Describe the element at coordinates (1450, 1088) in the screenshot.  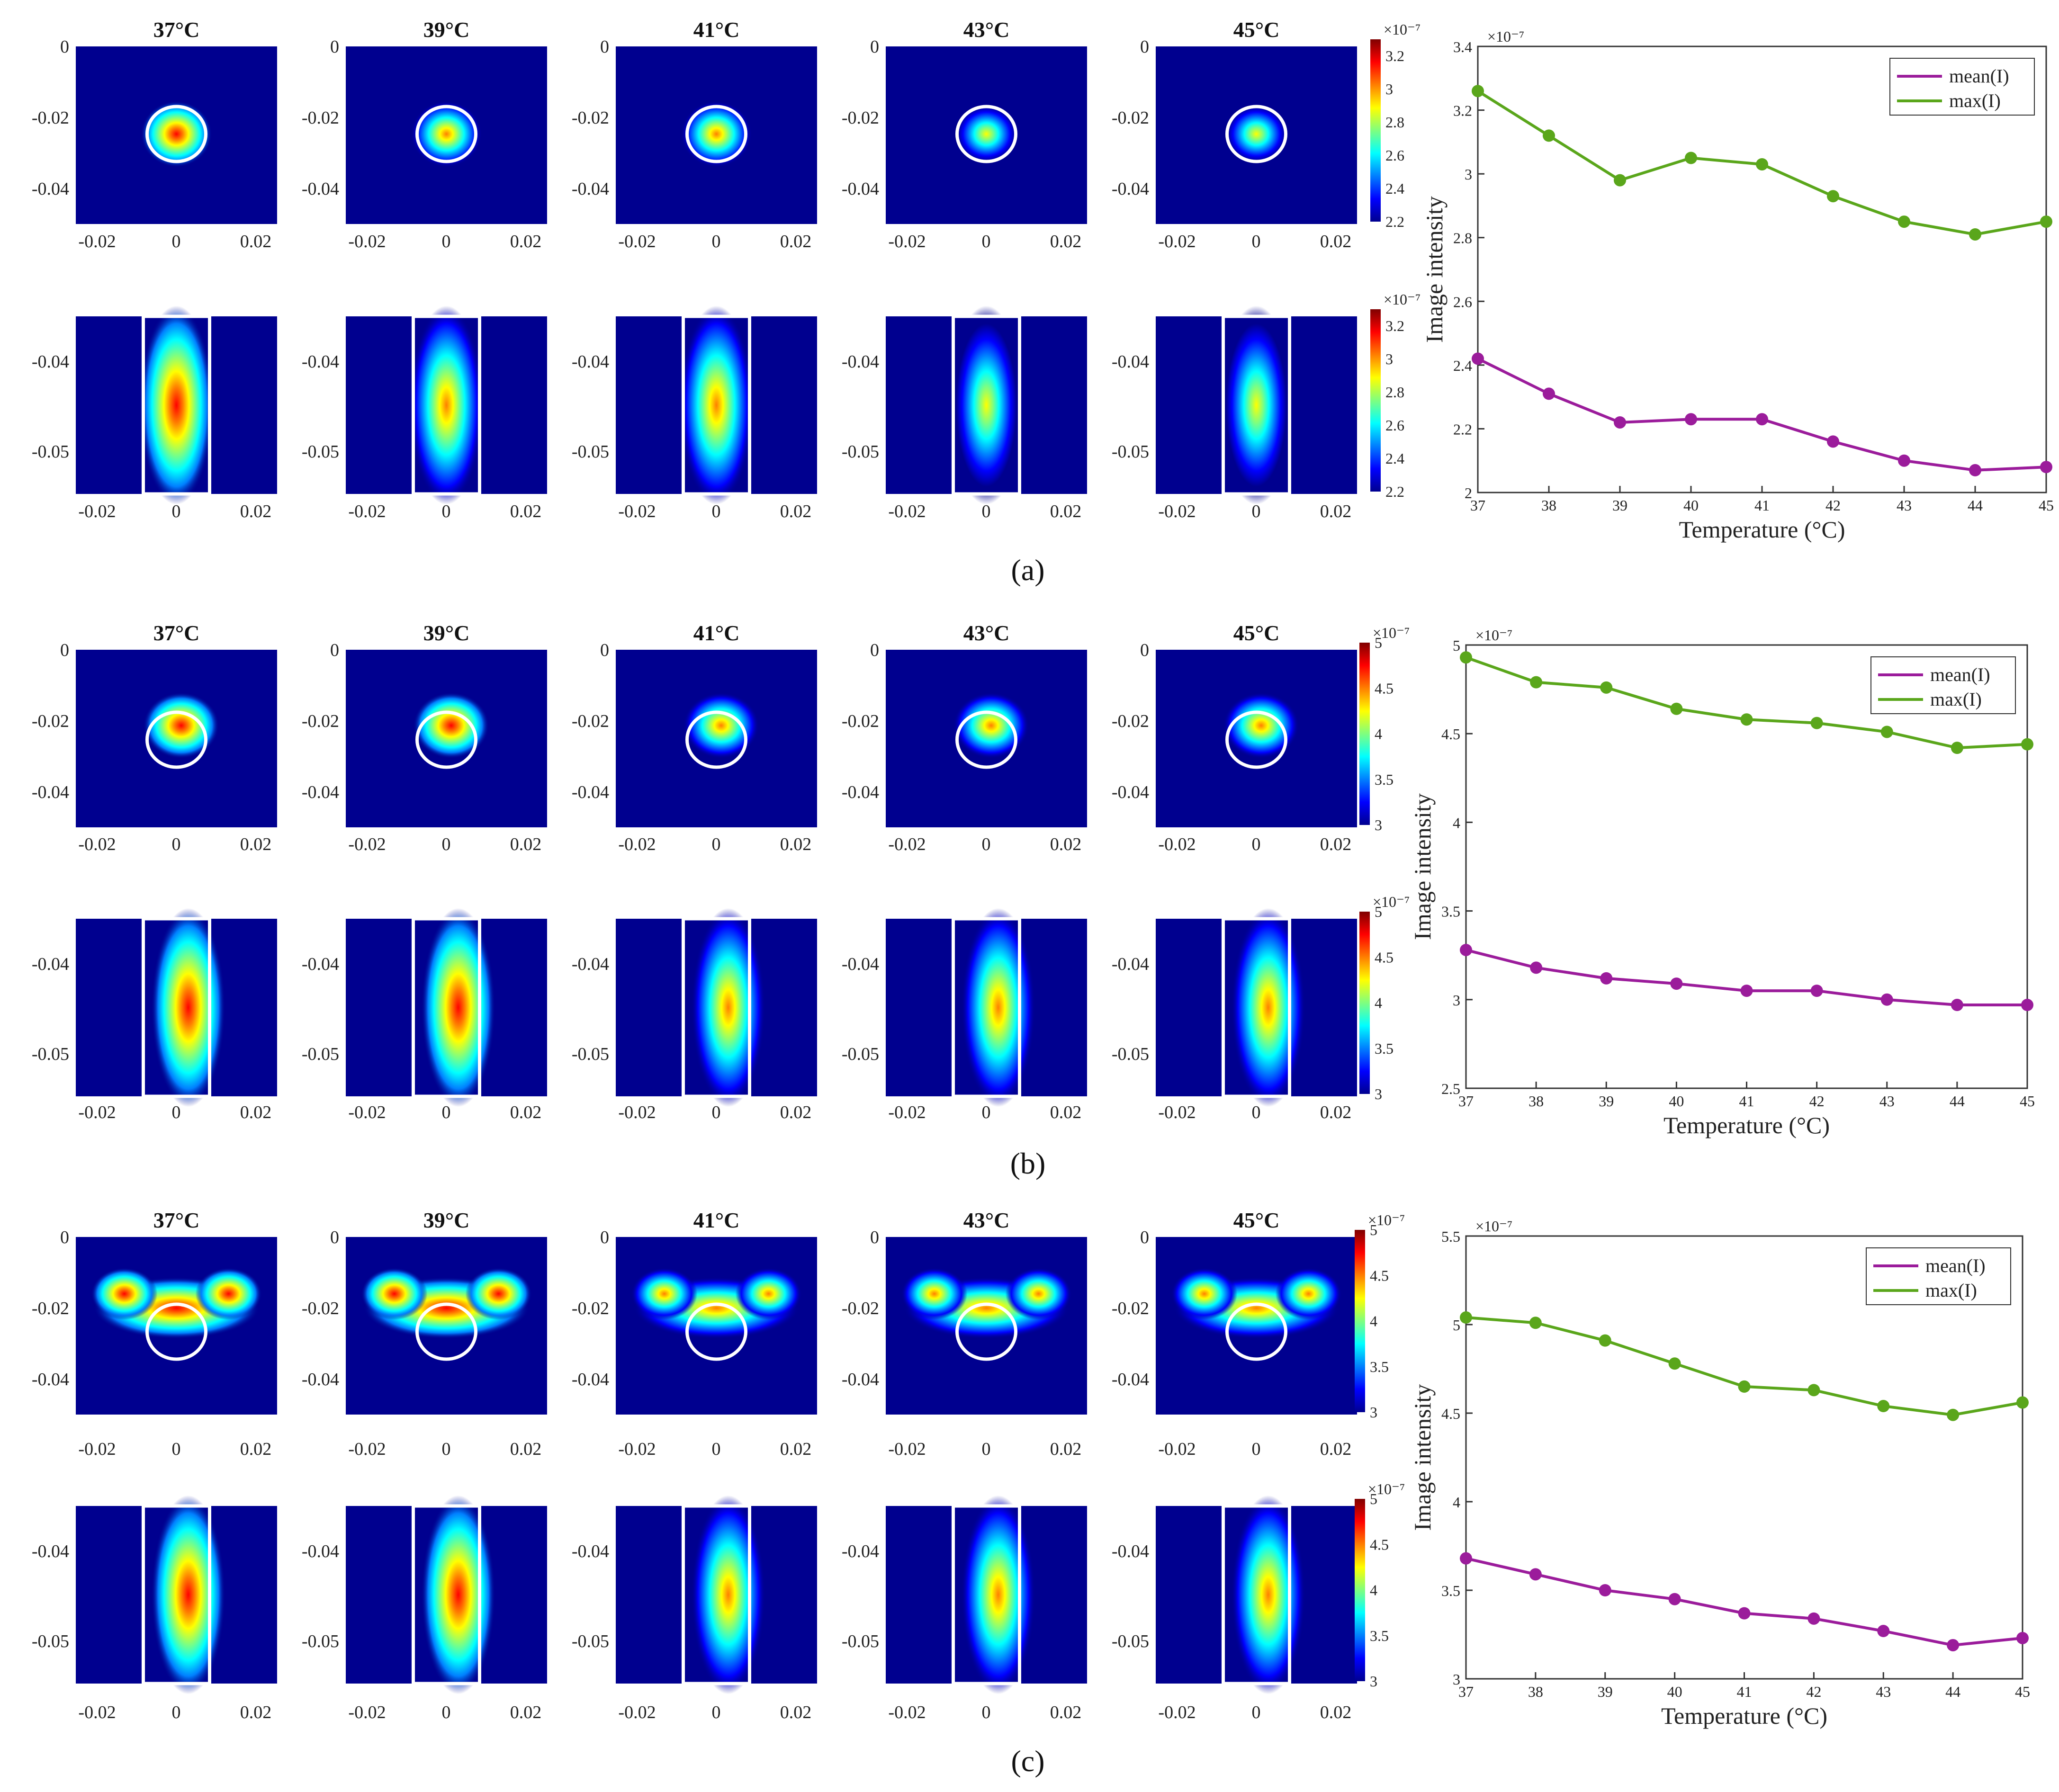
I see `y-tick-label: 2.5` at that location.